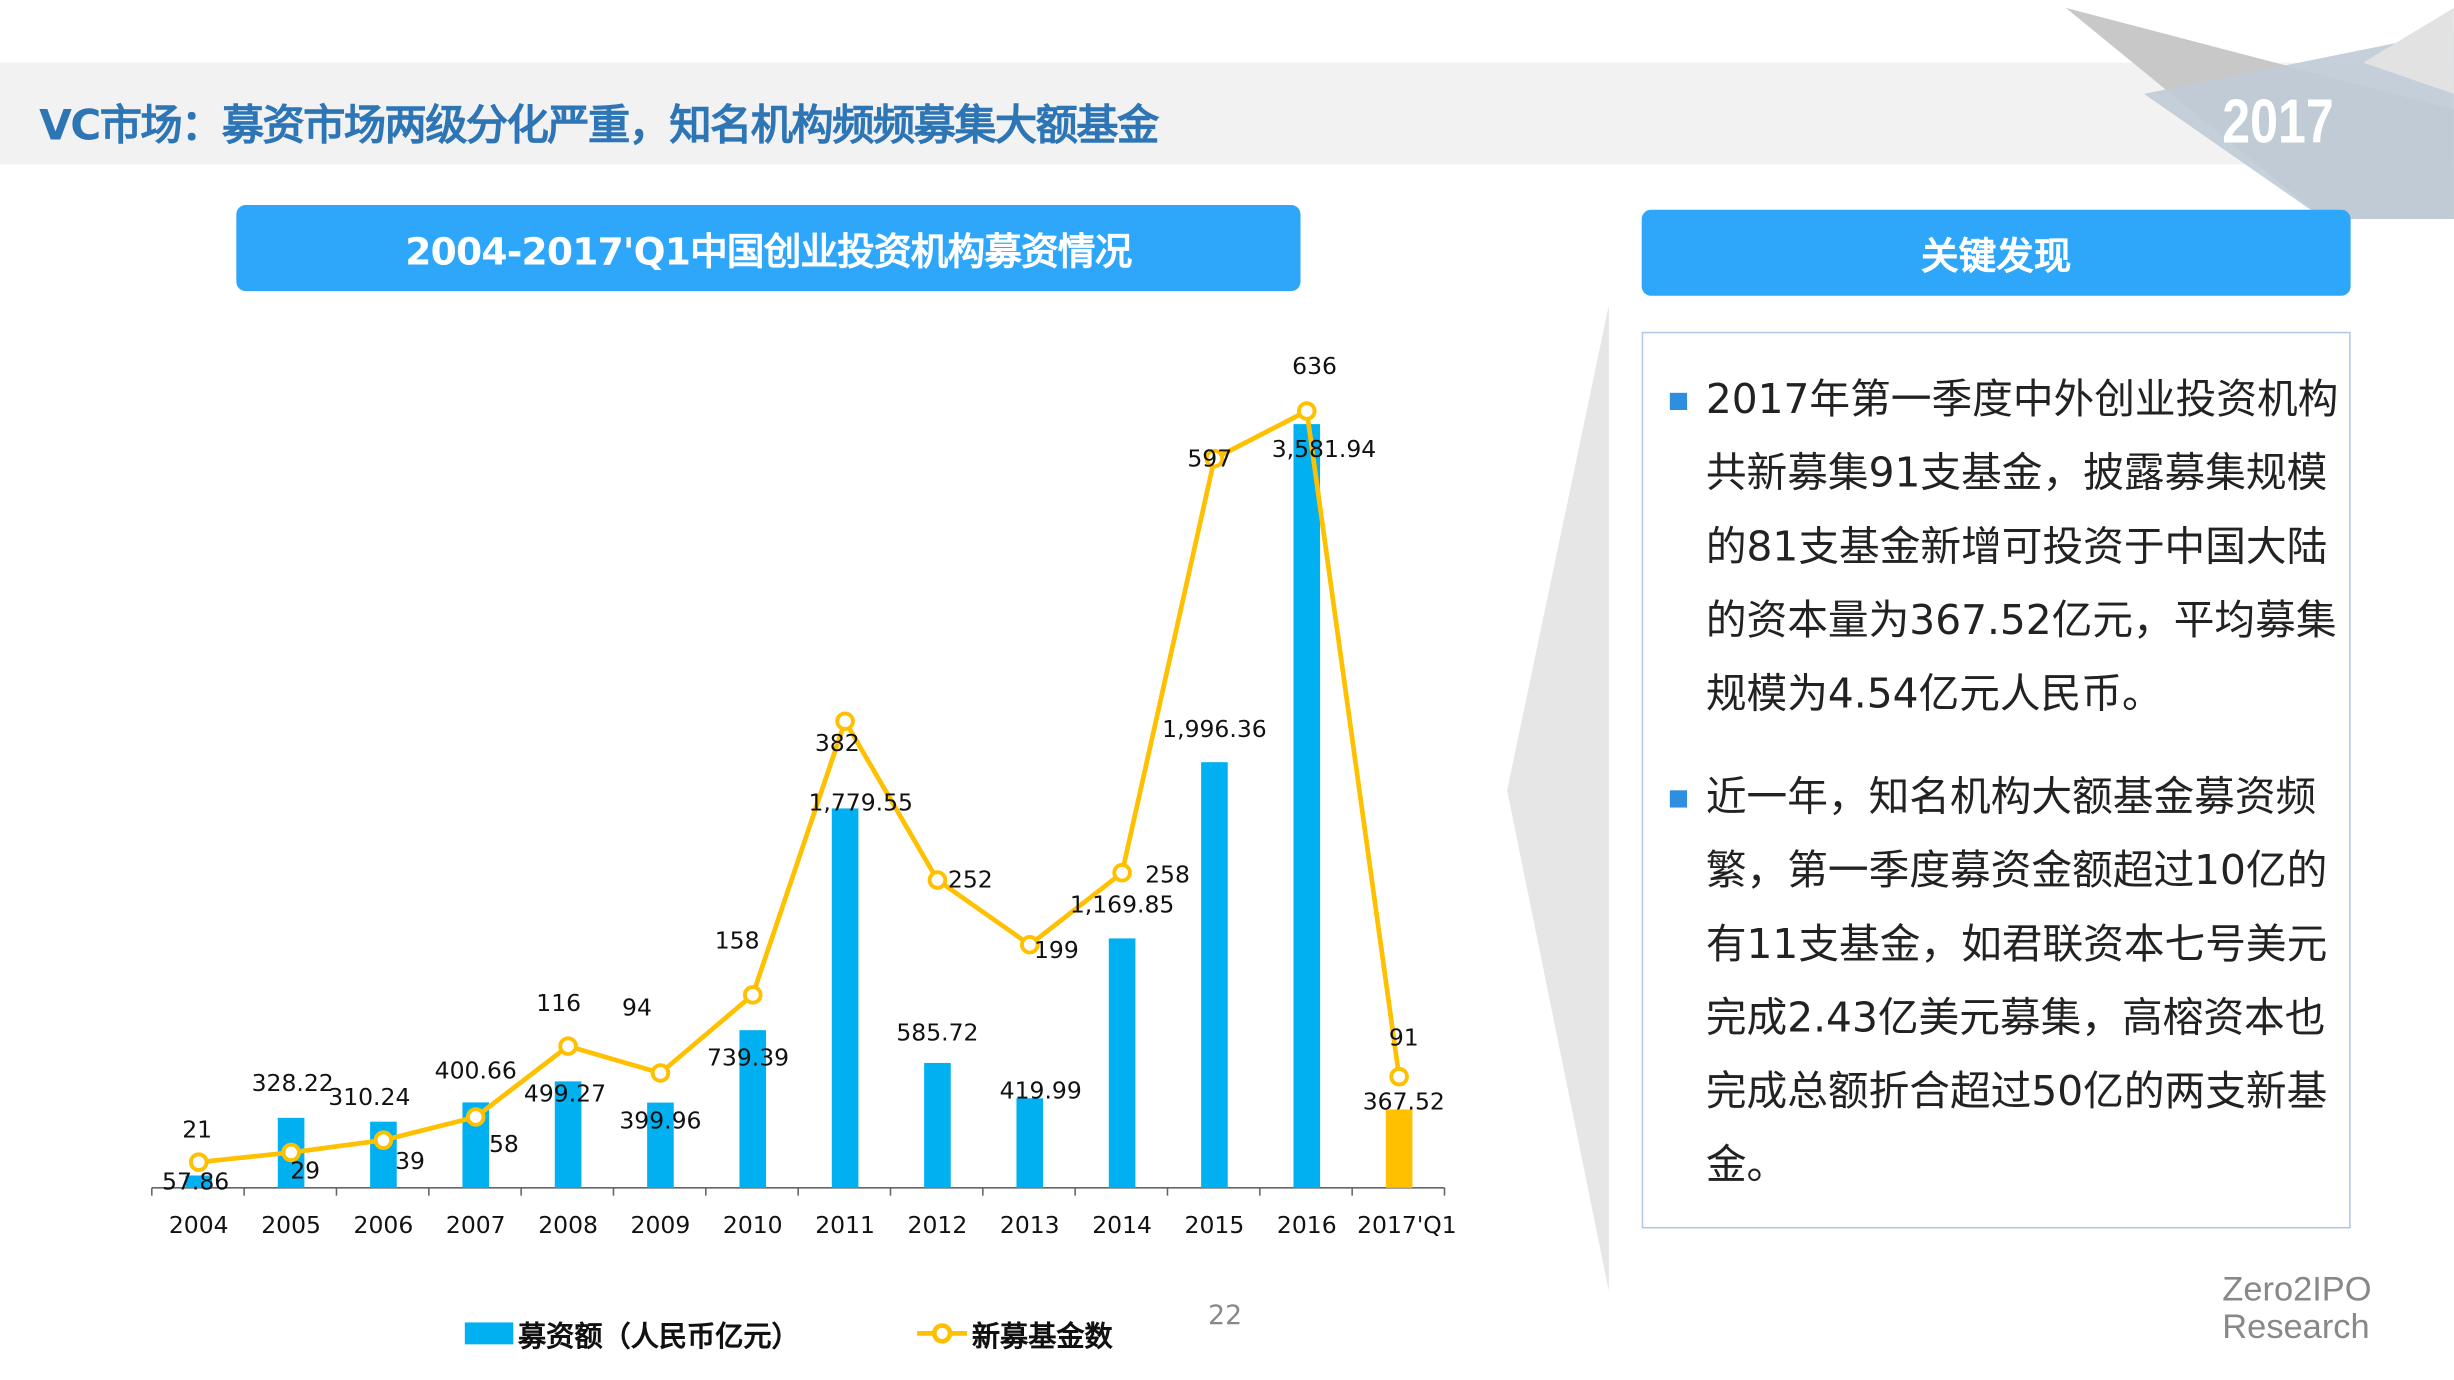 This screenshot has width=2454, height=1380. Describe the element at coordinates (305, 1170) in the screenshot. I see `line-value-label: 29` at that location.